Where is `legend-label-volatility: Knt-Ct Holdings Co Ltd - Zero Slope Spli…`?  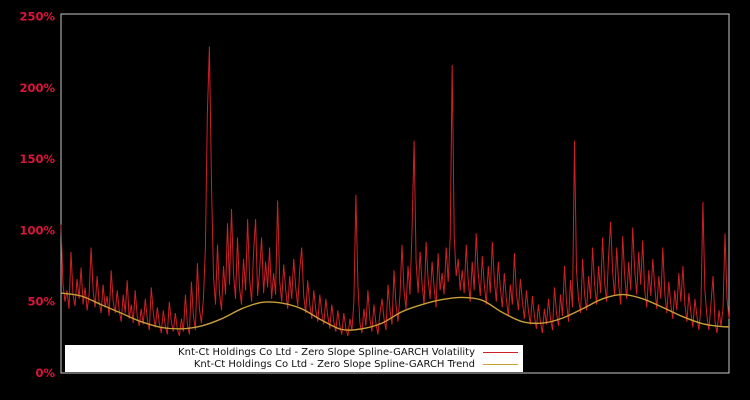 legend-label-volatility: Knt-Ct Holdings Co Ltd - Zero Slope Spli… is located at coordinates (326, 352).